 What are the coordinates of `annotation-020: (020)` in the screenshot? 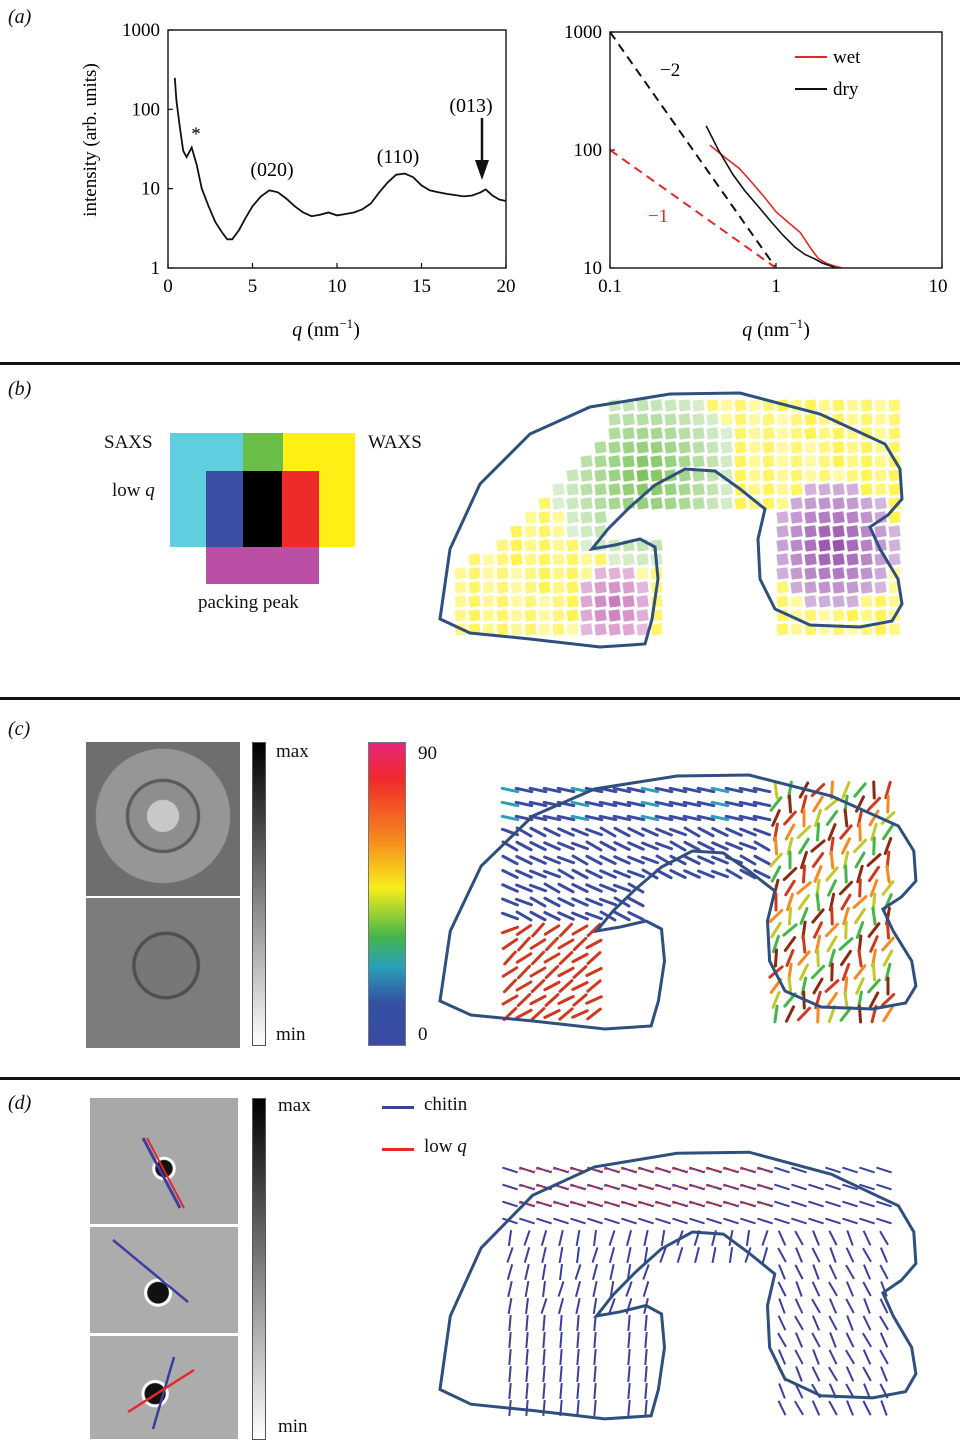 It's located at (271, 170).